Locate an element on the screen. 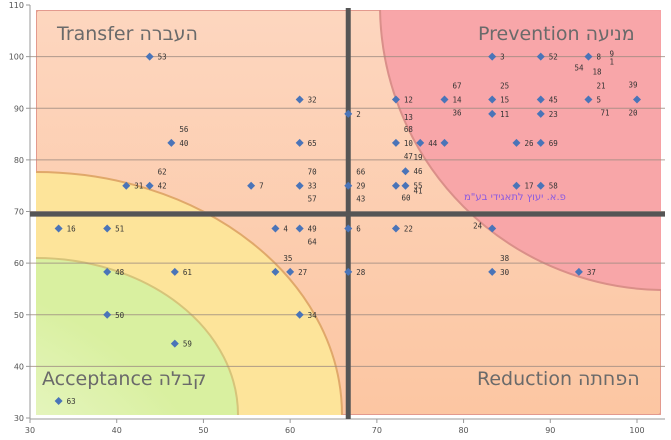 This screenshot has width=671, height=440. point-label: 52 is located at coordinates (553, 57).